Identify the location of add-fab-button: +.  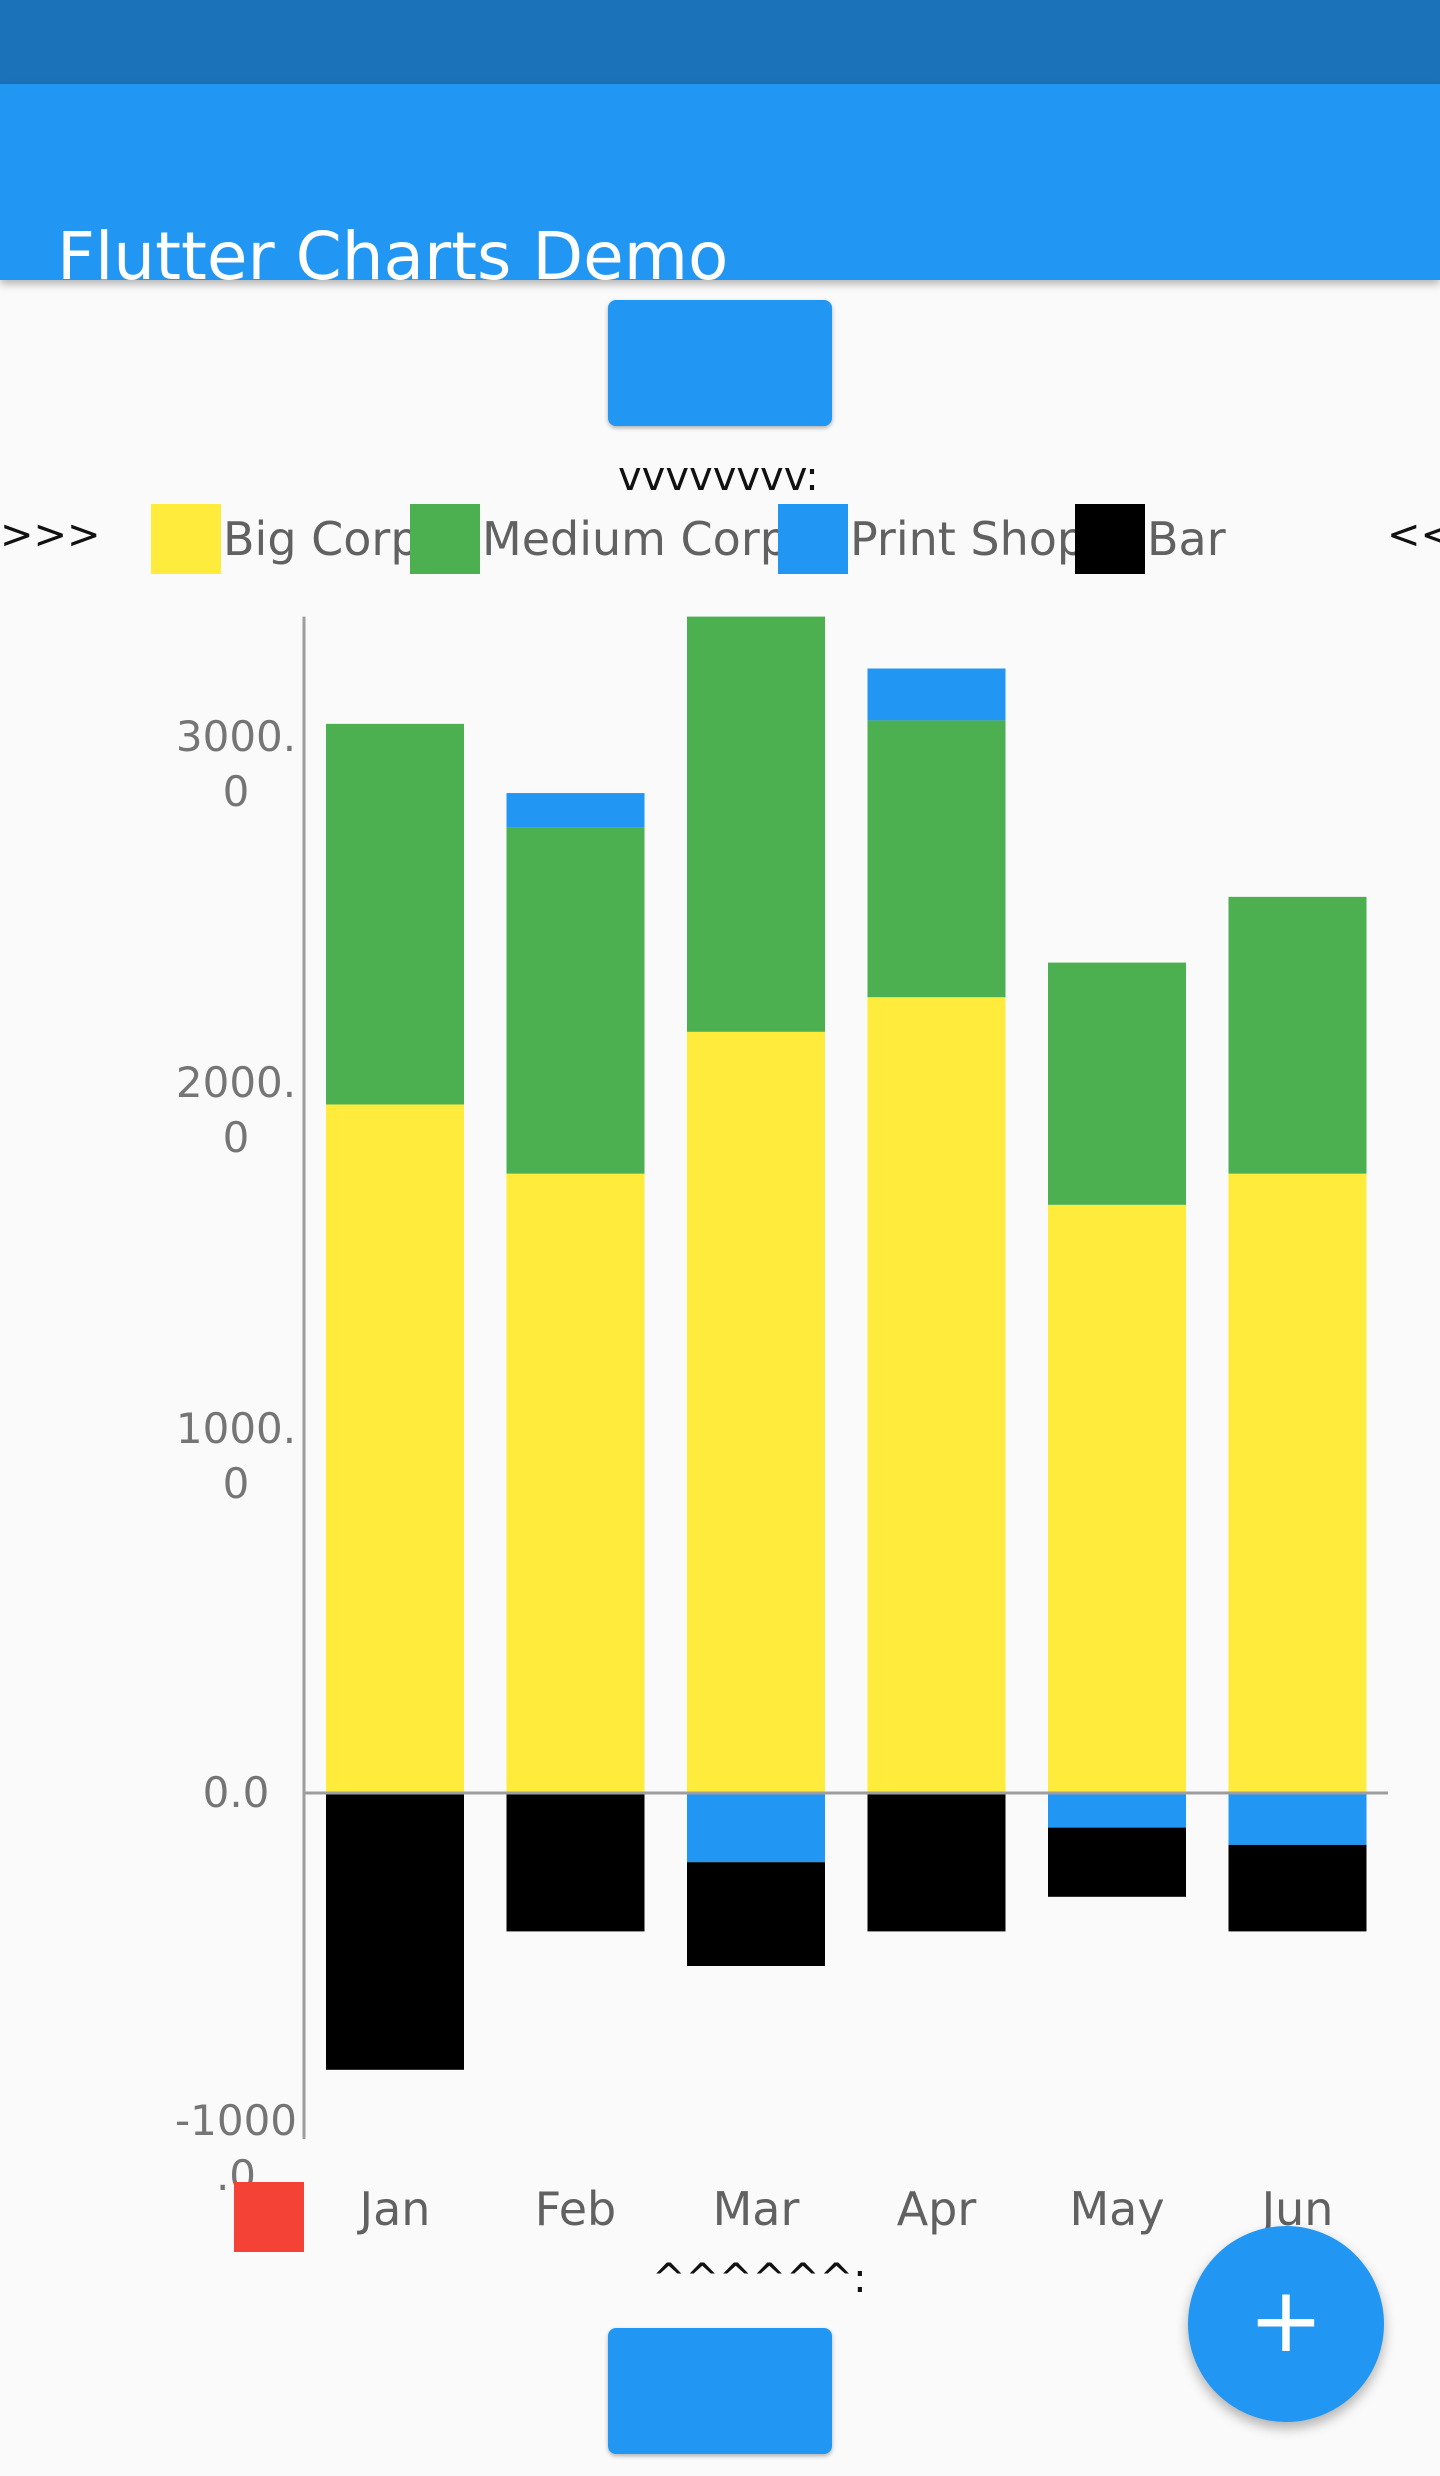
(1286, 2324).